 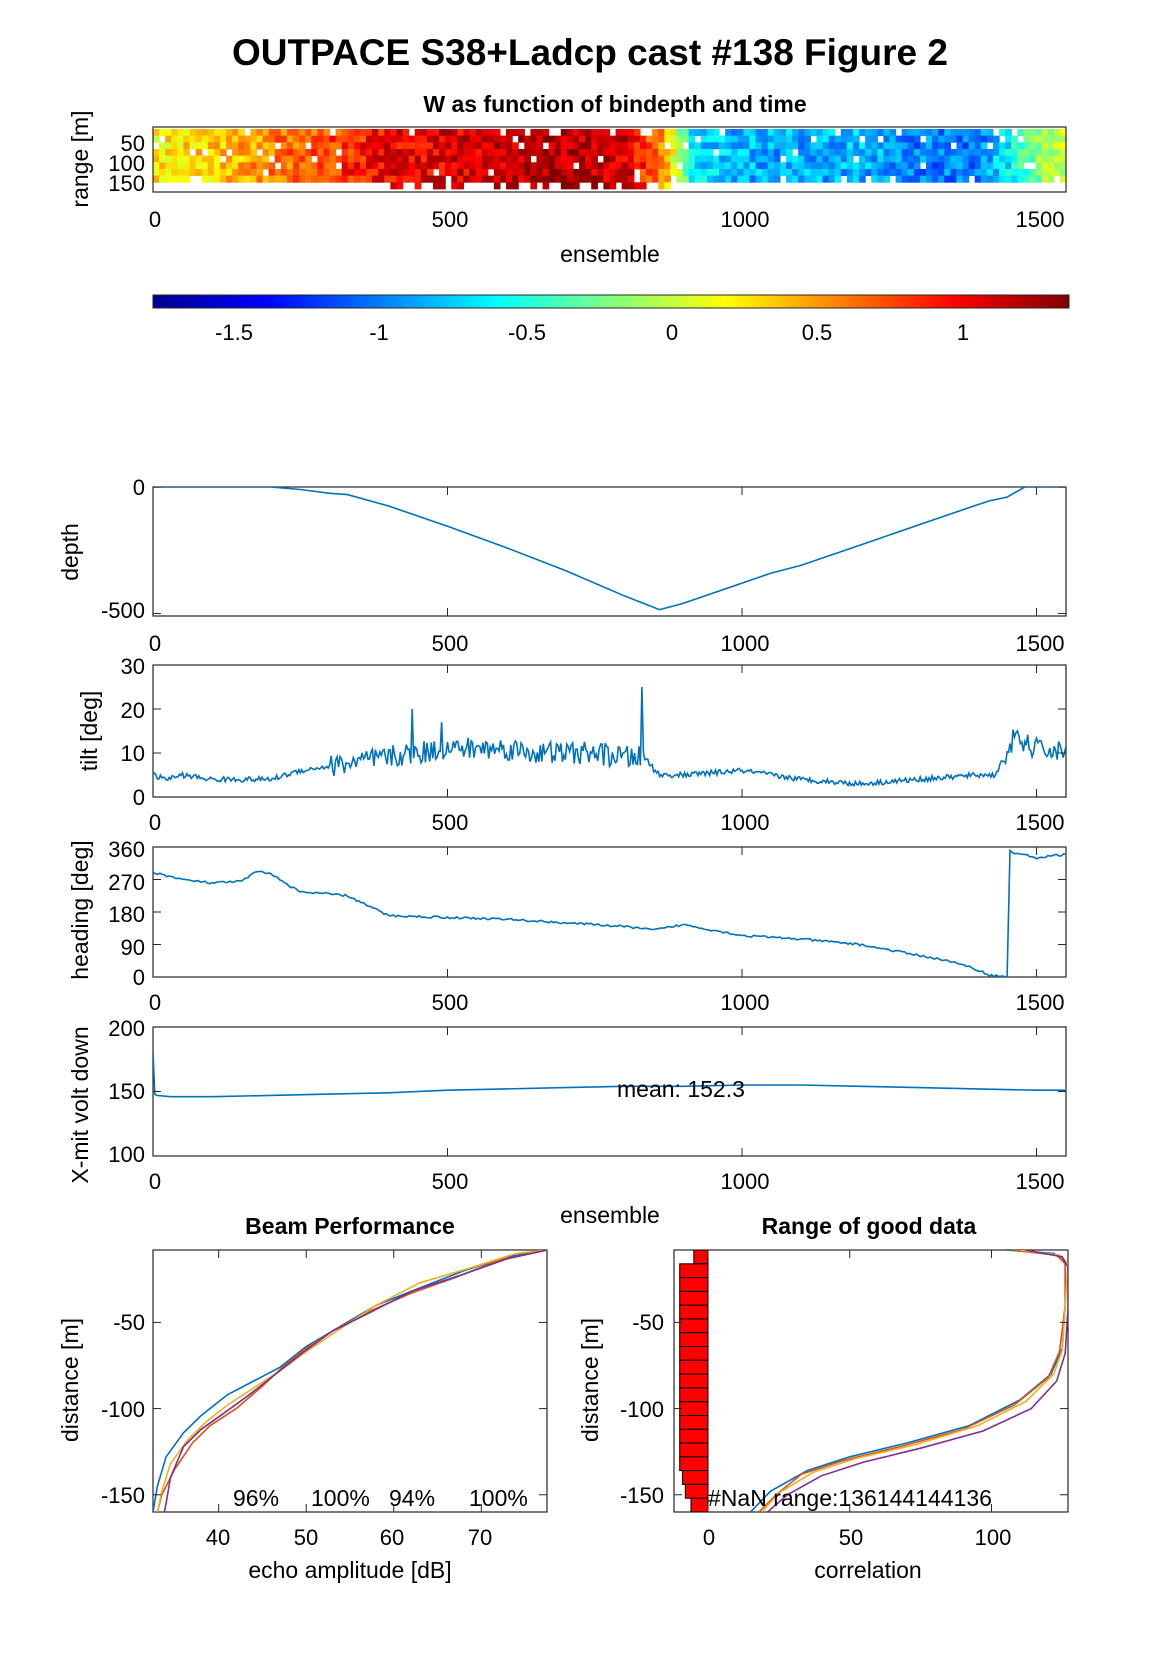 I want to click on depth-xtick-label: 1000, so click(x=745, y=643).